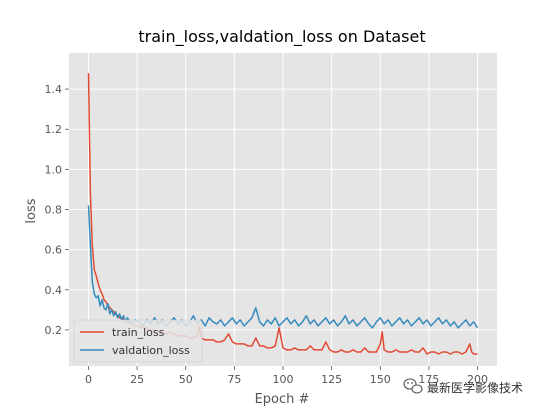 The width and height of the screenshot is (551, 413). Describe the element at coordinates (54, 290) in the screenshot. I see `y-tick-label: 0.4` at that location.